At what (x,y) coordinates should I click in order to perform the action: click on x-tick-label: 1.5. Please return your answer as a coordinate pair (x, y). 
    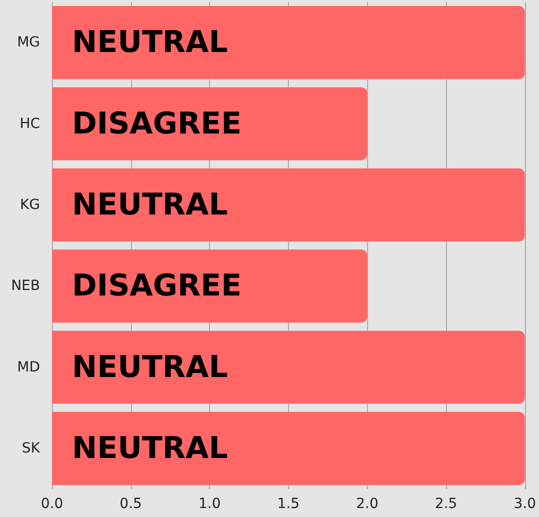
    Looking at the image, I should click on (288, 504).